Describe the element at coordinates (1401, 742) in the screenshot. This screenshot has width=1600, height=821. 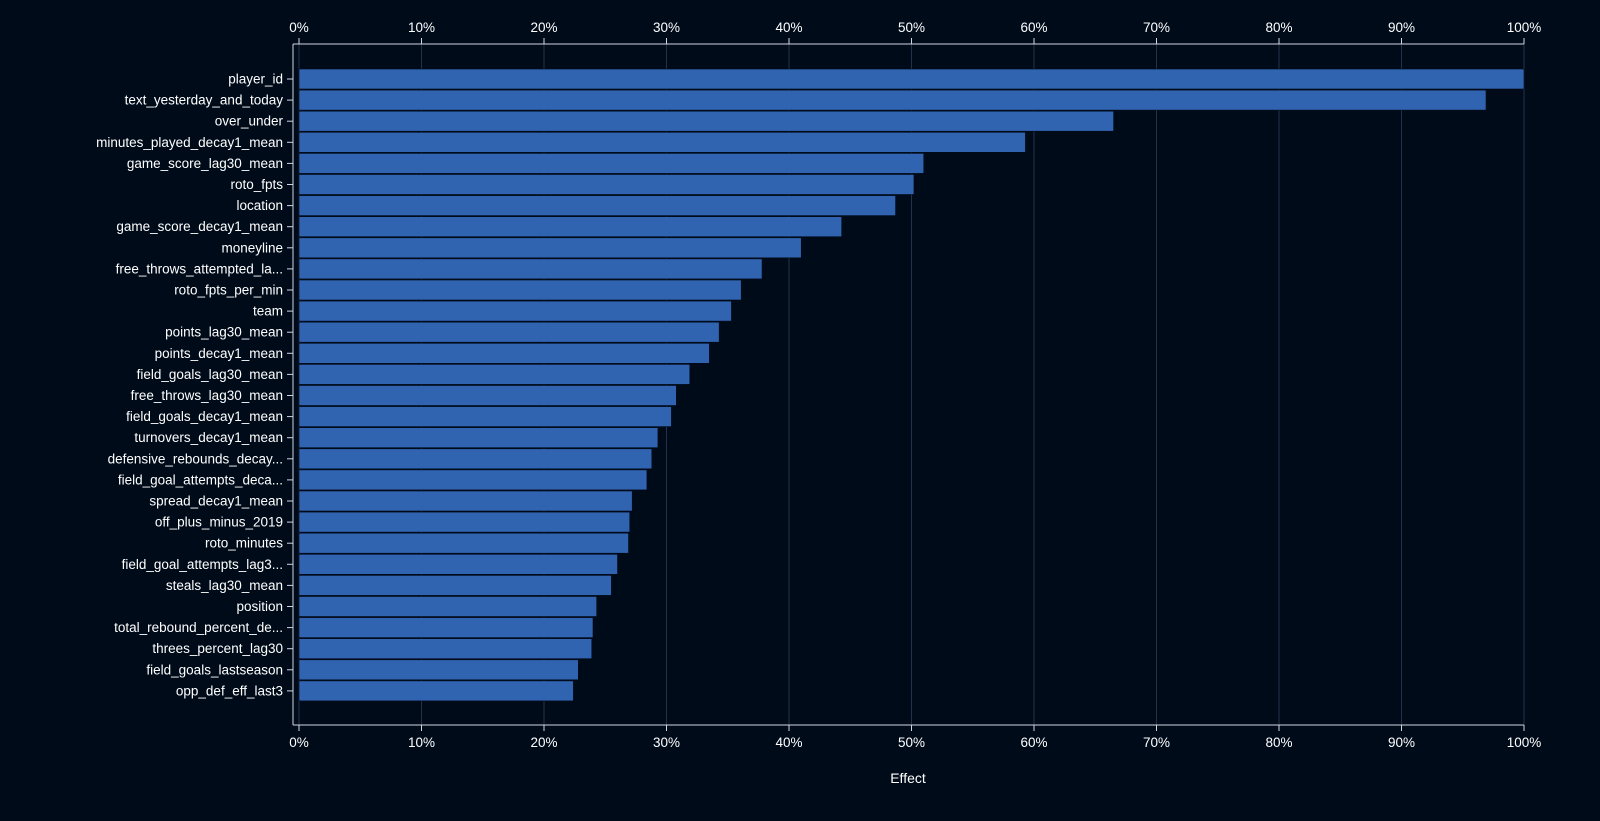
I see `bottom-tick-label: 90%` at that location.